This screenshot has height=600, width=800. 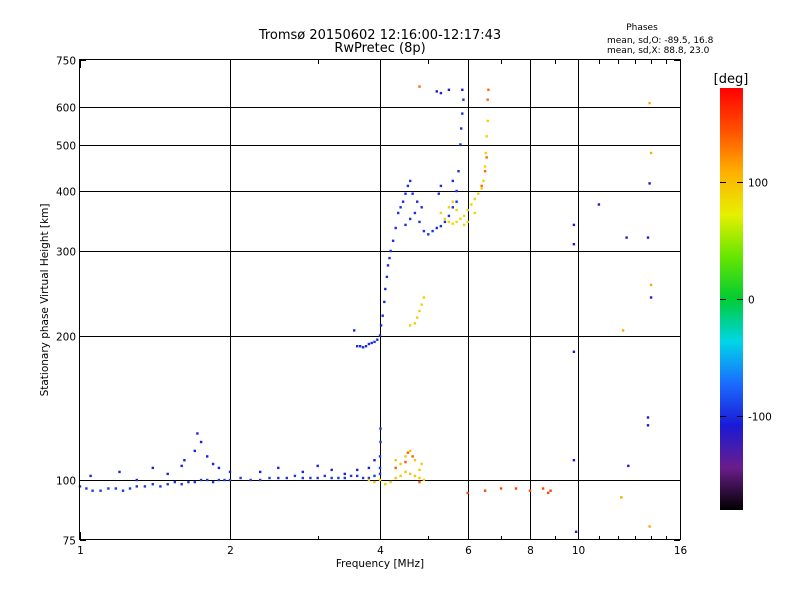 I want to click on y-tick-label: 200, so click(x=66, y=338).